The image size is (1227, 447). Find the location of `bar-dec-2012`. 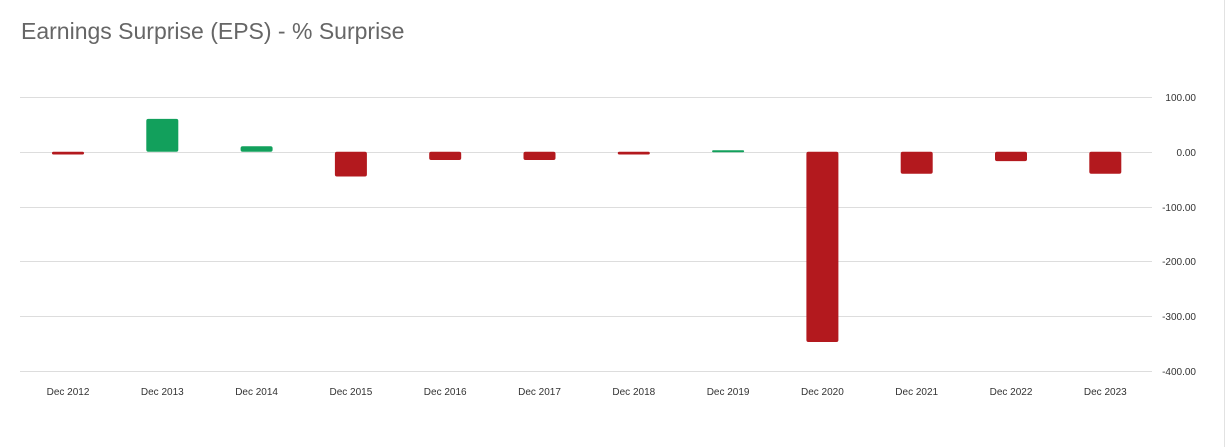

bar-dec-2012 is located at coordinates (68, 153).